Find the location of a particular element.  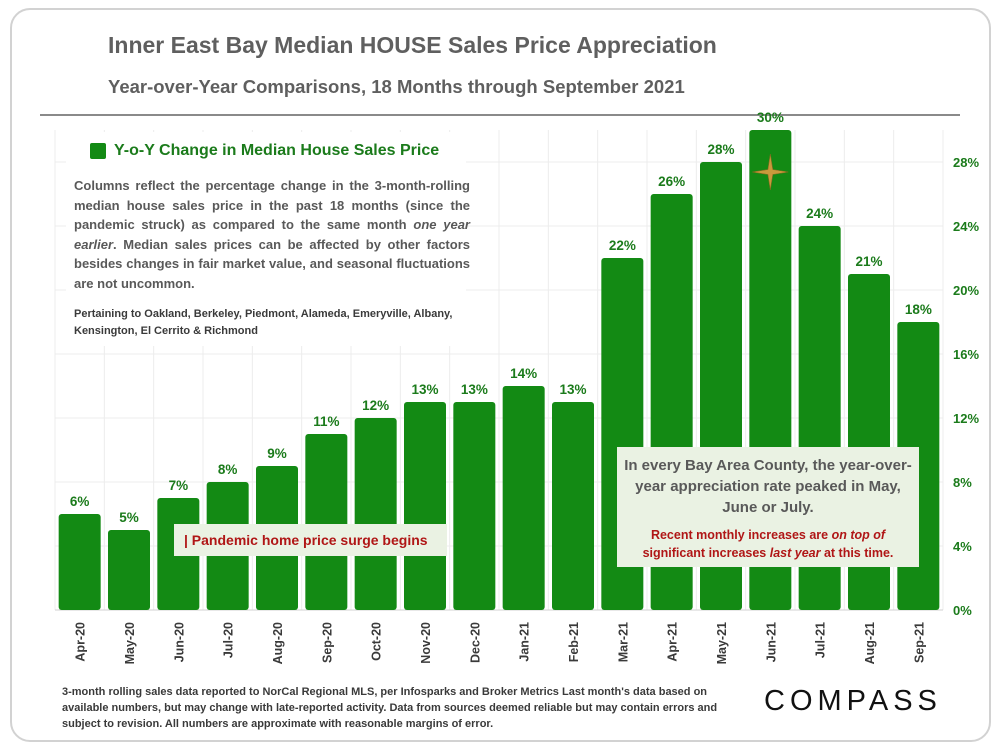

callout-sub-emphasis-1: on top of is located at coordinates (858, 535).